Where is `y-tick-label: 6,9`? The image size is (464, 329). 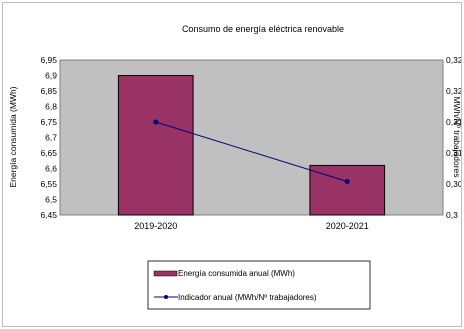 y-tick-label: 6,9 is located at coordinates (51, 76).